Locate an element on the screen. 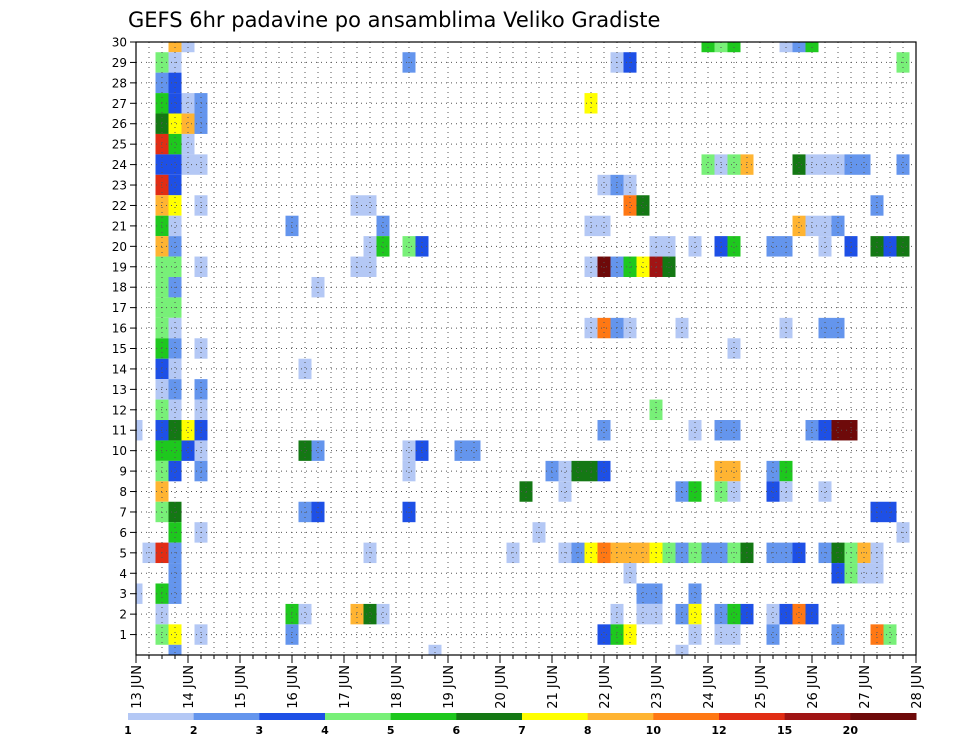  x-tick-label: 28 JUN is located at coordinates (917, 687).